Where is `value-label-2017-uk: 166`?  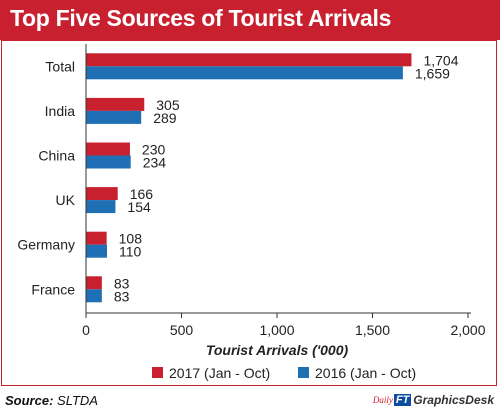
value-label-2017-uk: 166 is located at coordinates (142, 194).